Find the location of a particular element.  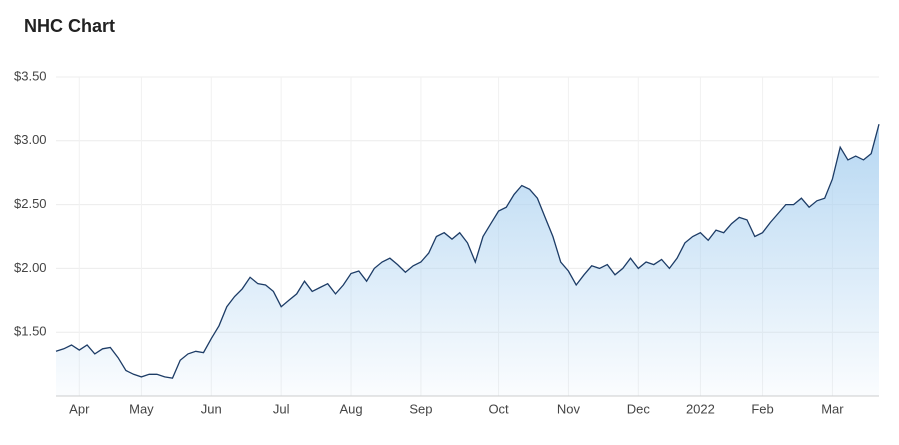

y-tick-label: $3.00 is located at coordinates (30, 139).